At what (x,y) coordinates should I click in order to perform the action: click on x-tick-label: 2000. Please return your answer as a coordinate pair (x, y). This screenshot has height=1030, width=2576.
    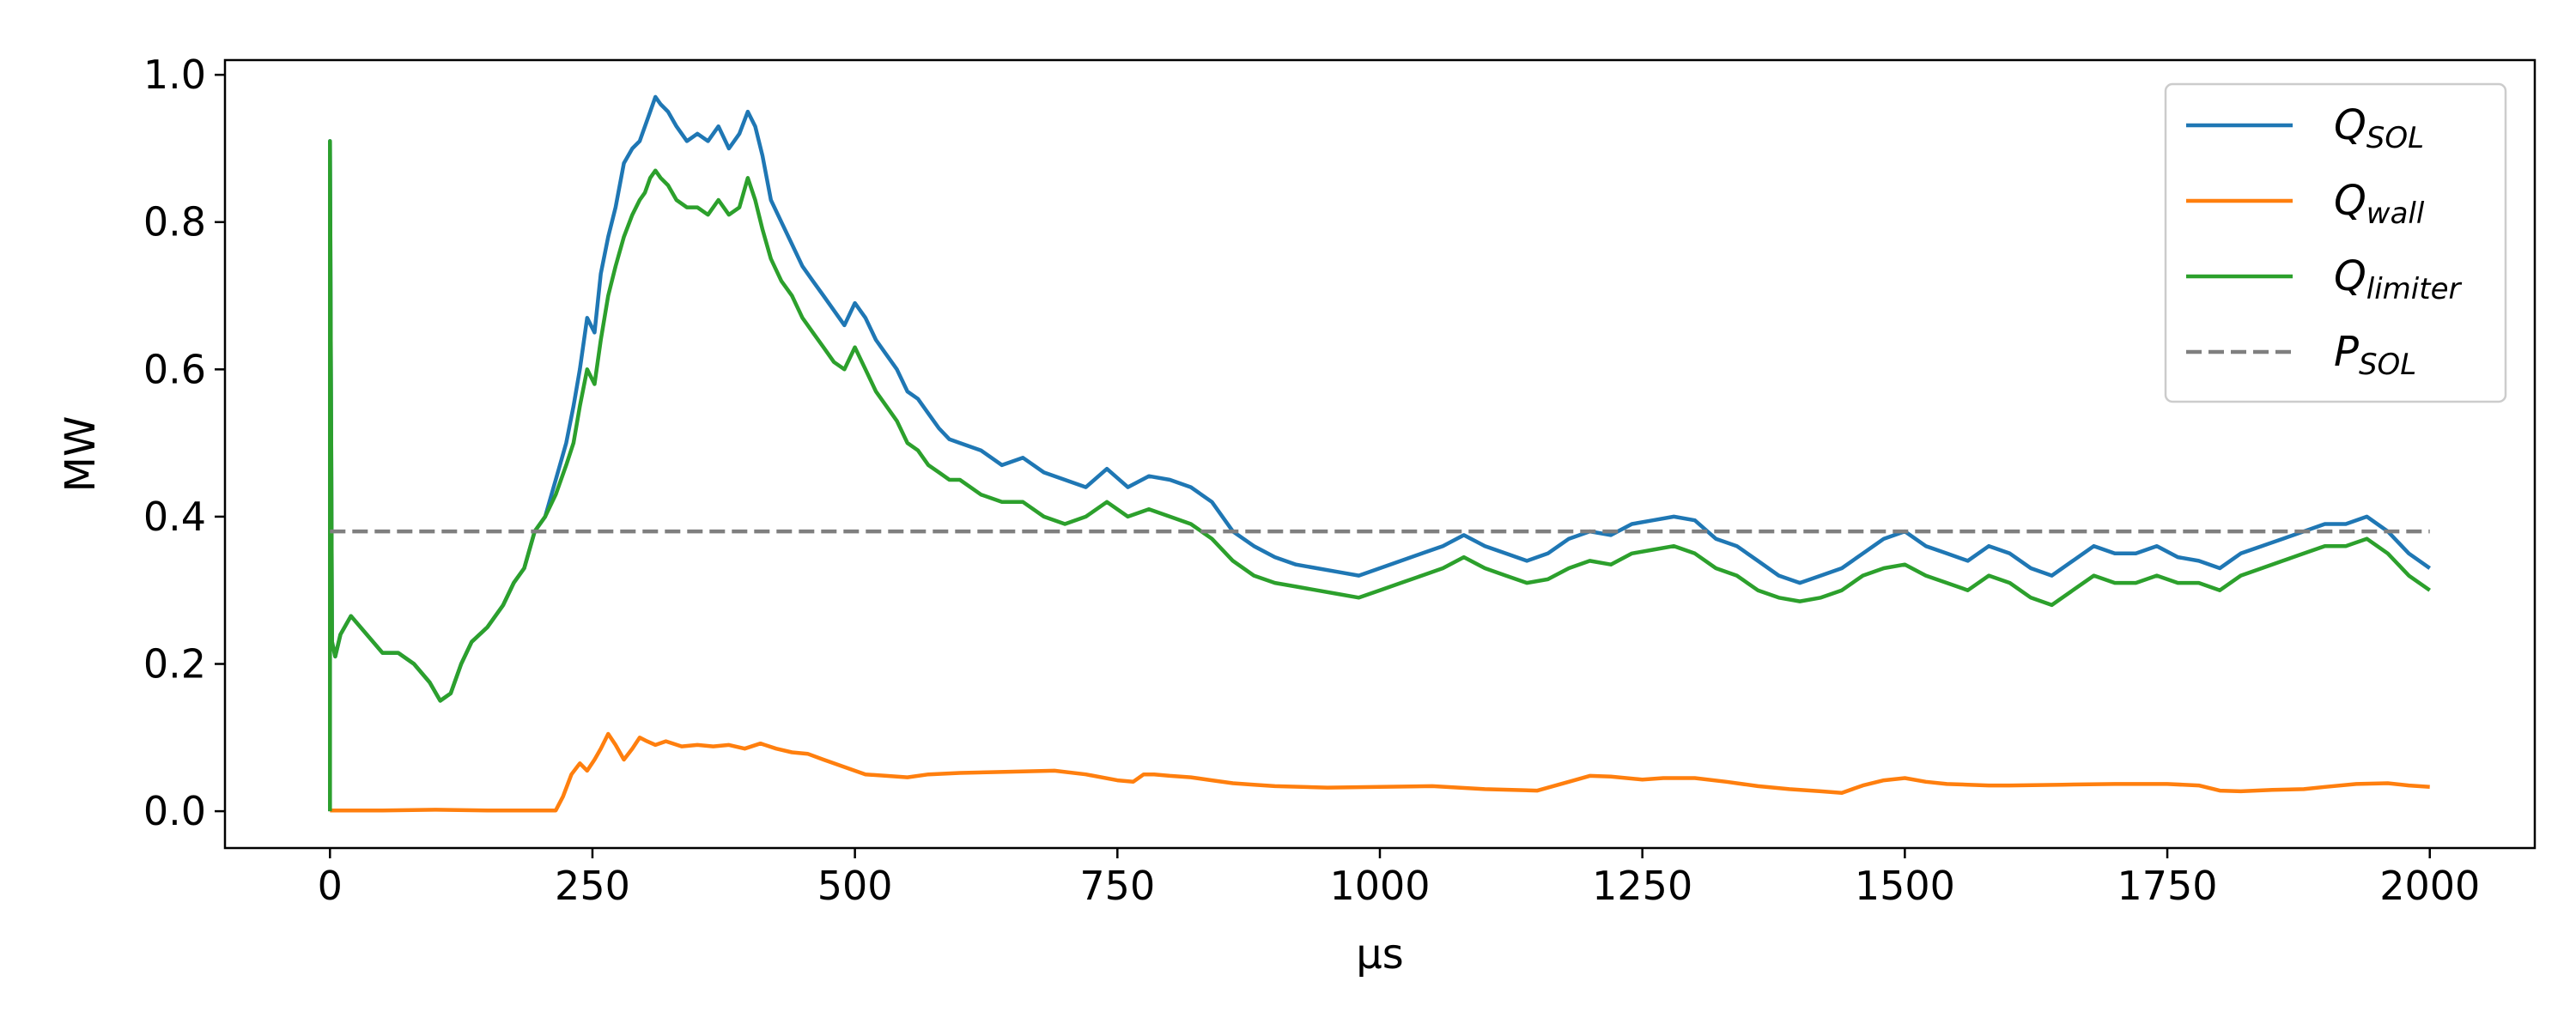
    Looking at the image, I should click on (2429, 886).